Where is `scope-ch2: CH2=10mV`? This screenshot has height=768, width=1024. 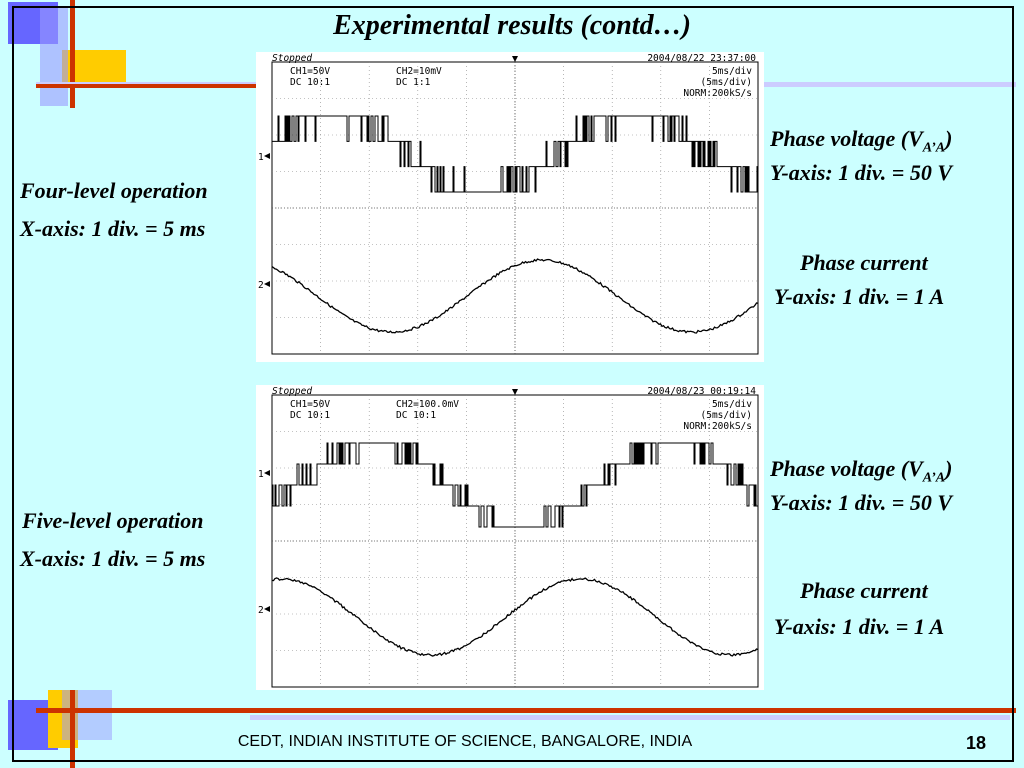 scope-ch2: CH2=10mV is located at coordinates (419, 71).